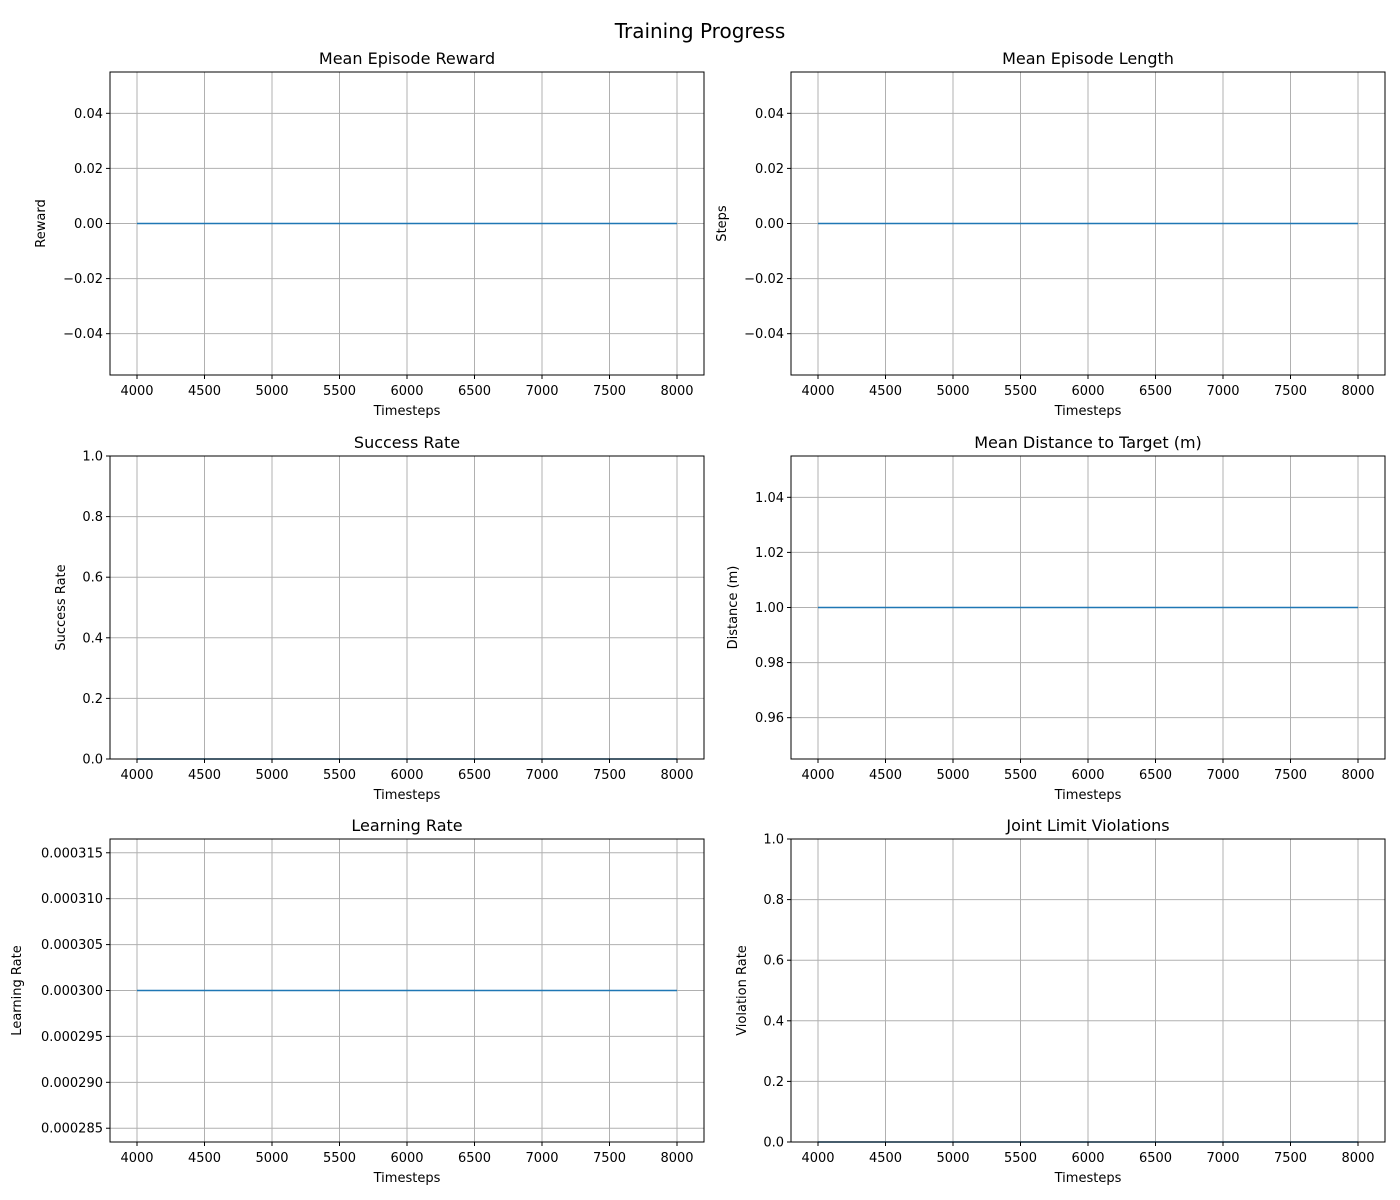 The height and width of the screenshot is (1200, 1400). Describe the element at coordinates (61, 607) in the screenshot. I see `y-axis-label: Success Rate` at that location.